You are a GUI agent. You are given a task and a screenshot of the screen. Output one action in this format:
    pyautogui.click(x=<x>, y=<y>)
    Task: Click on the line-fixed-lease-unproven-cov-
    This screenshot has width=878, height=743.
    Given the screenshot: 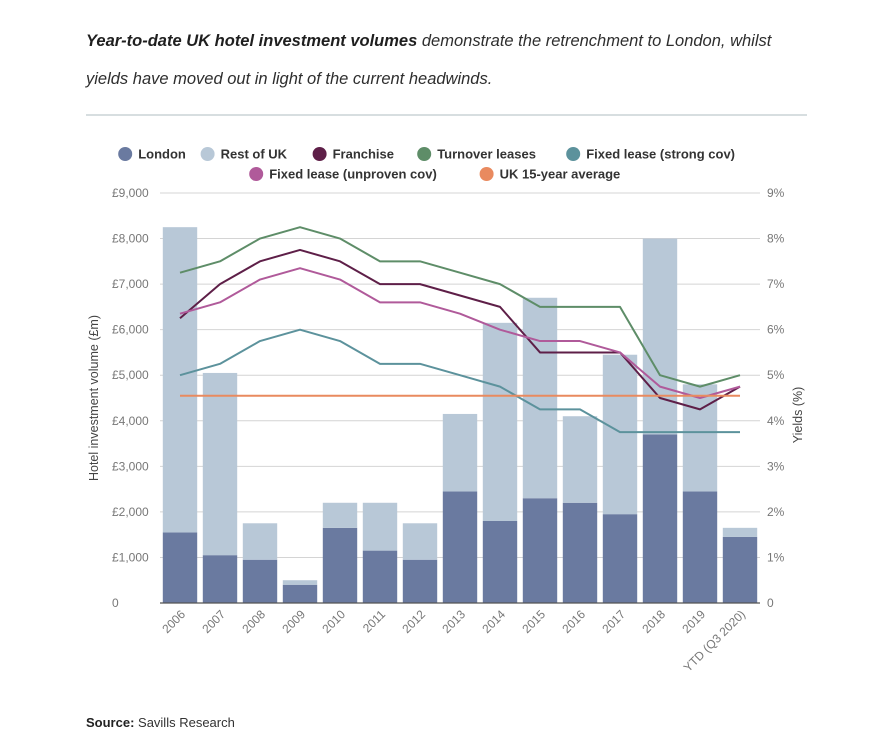 What is the action you would take?
    pyautogui.click(x=460, y=333)
    